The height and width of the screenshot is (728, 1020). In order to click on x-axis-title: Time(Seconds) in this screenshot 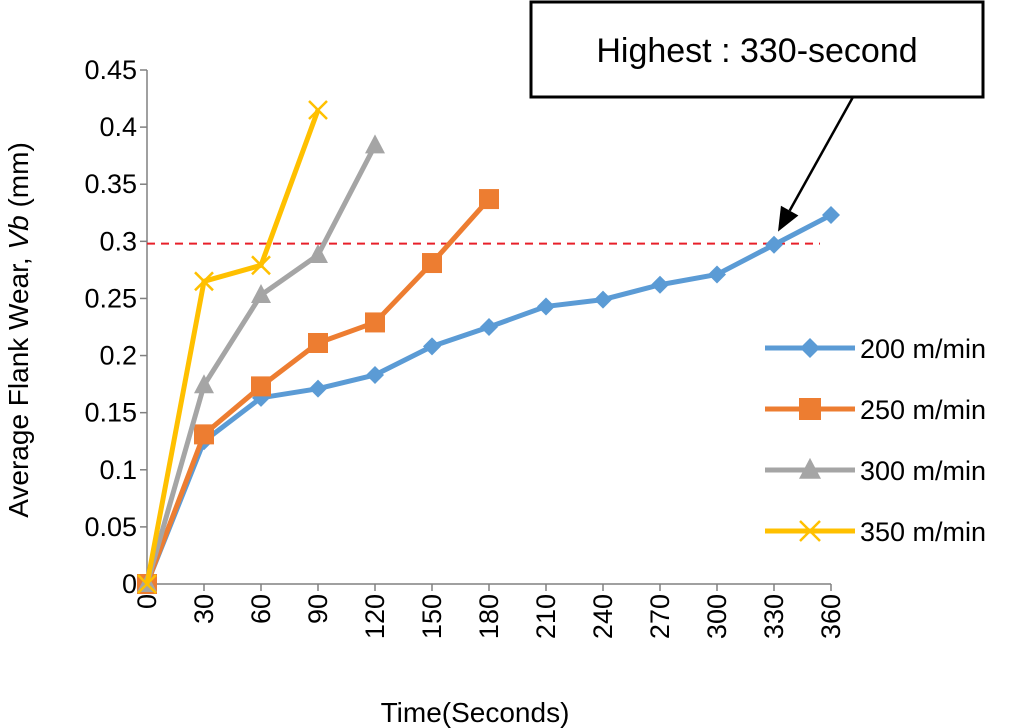, I will do `click(475, 712)`.